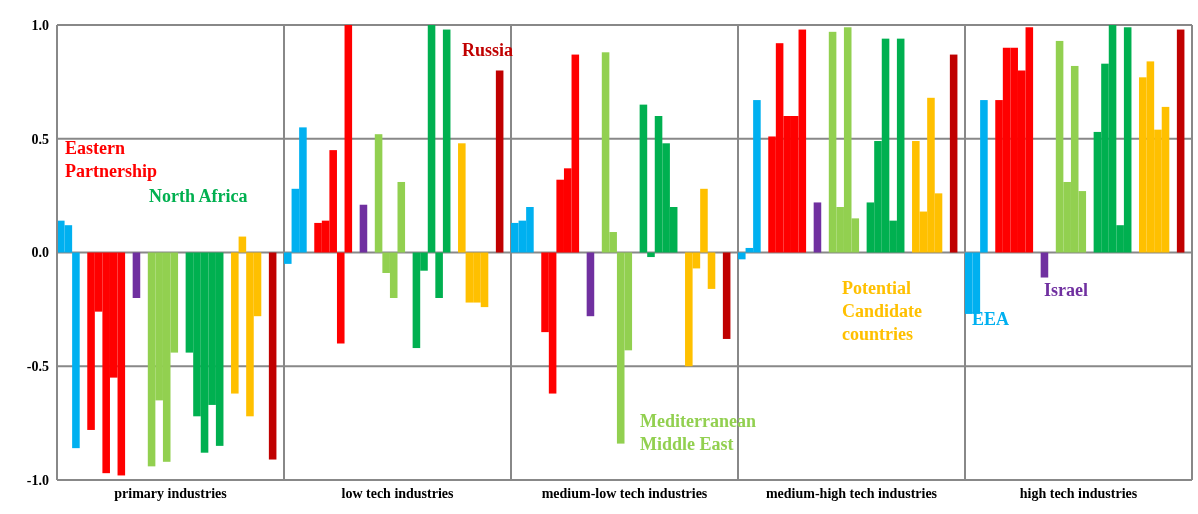 This screenshot has width=1198, height=514. What do you see at coordinates (37, 367) in the screenshot?
I see `y-tick-label: -0.5` at bounding box center [37, 367].